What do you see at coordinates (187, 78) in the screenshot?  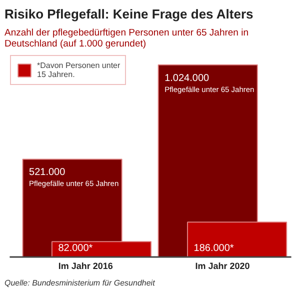 I see `data-label: 1.024.000` at bounding box center [187, 78].